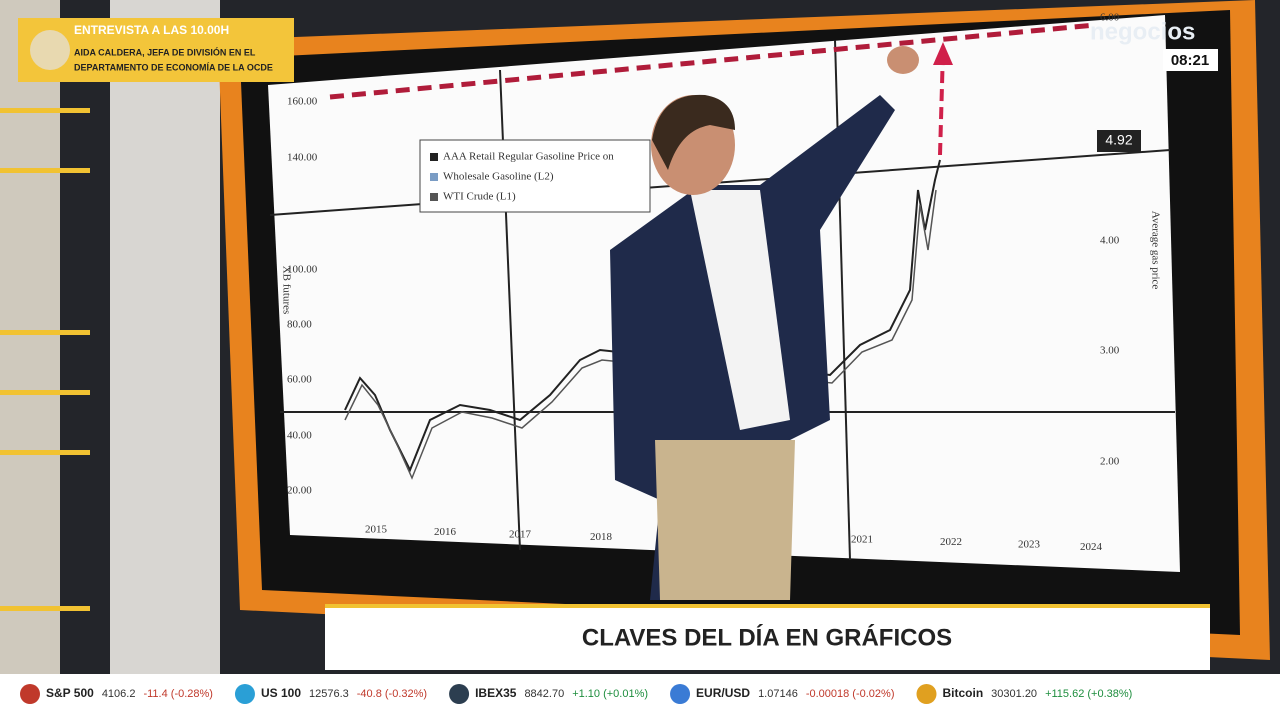  I want to click on ticker-name: EUR/USD, so click(723, 693).